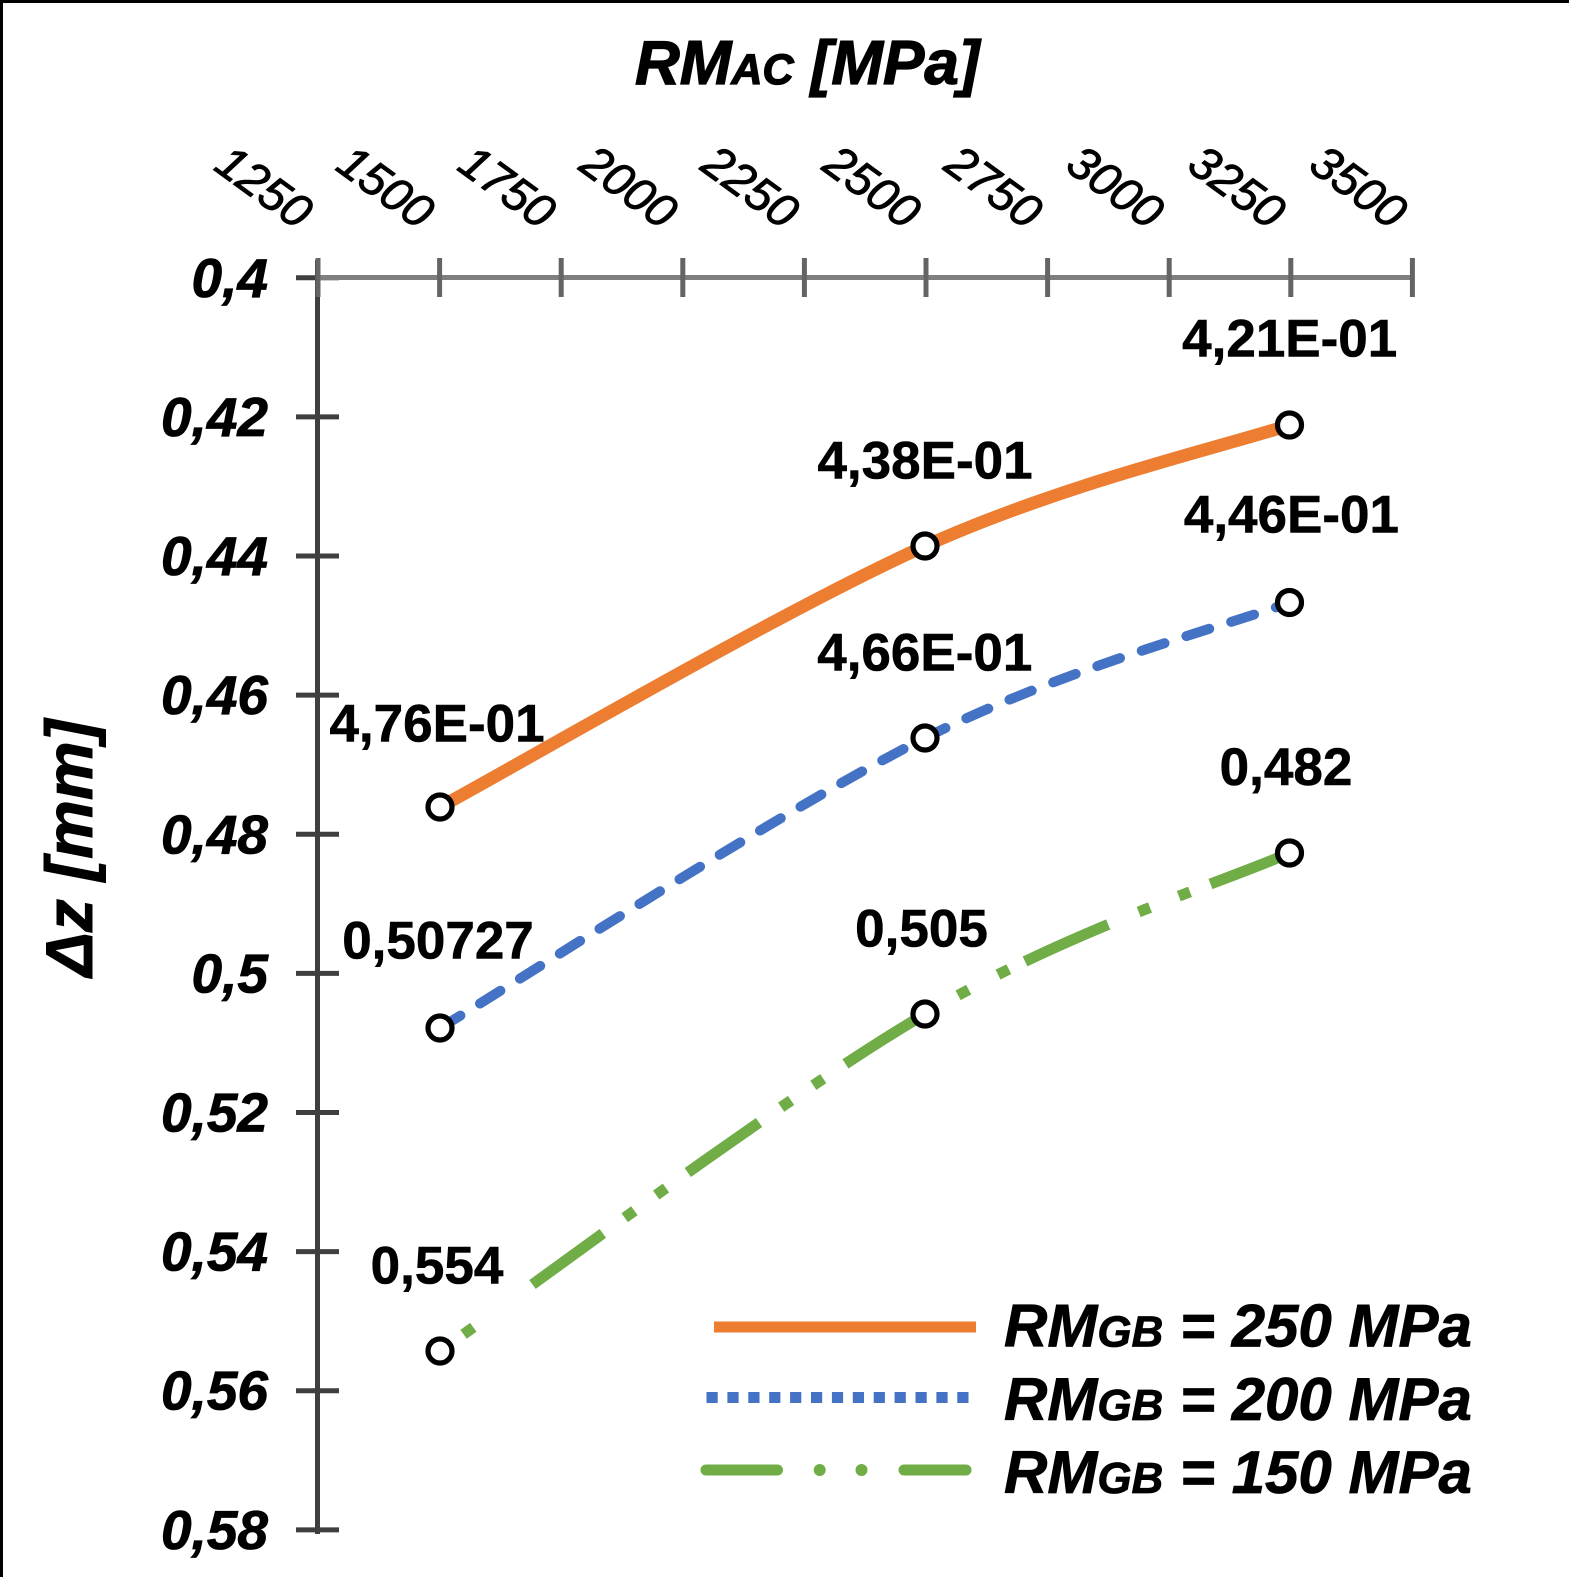 Image resolution: width=1569 pixels, height=1583 pixels. I want to click on svg-text: 0,52, so click(214, 1113).